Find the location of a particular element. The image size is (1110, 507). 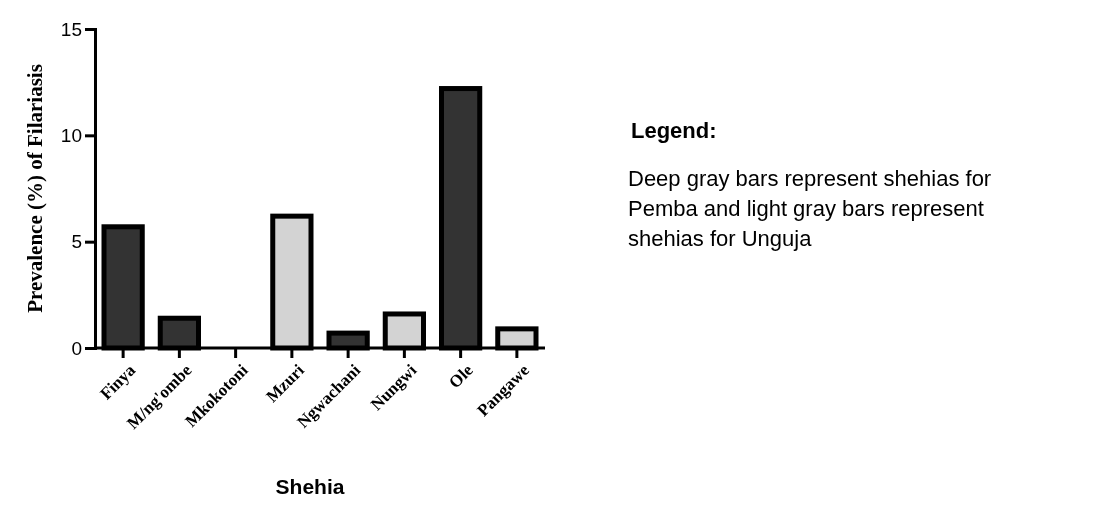

y-tick-label: 5 is located at coordinates (76, 242).